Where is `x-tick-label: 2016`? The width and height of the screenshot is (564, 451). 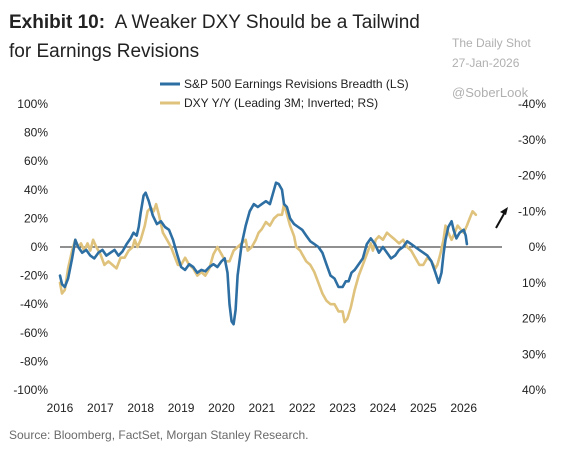 x-tick-label: 2016 is located at coordinates (60, 408).